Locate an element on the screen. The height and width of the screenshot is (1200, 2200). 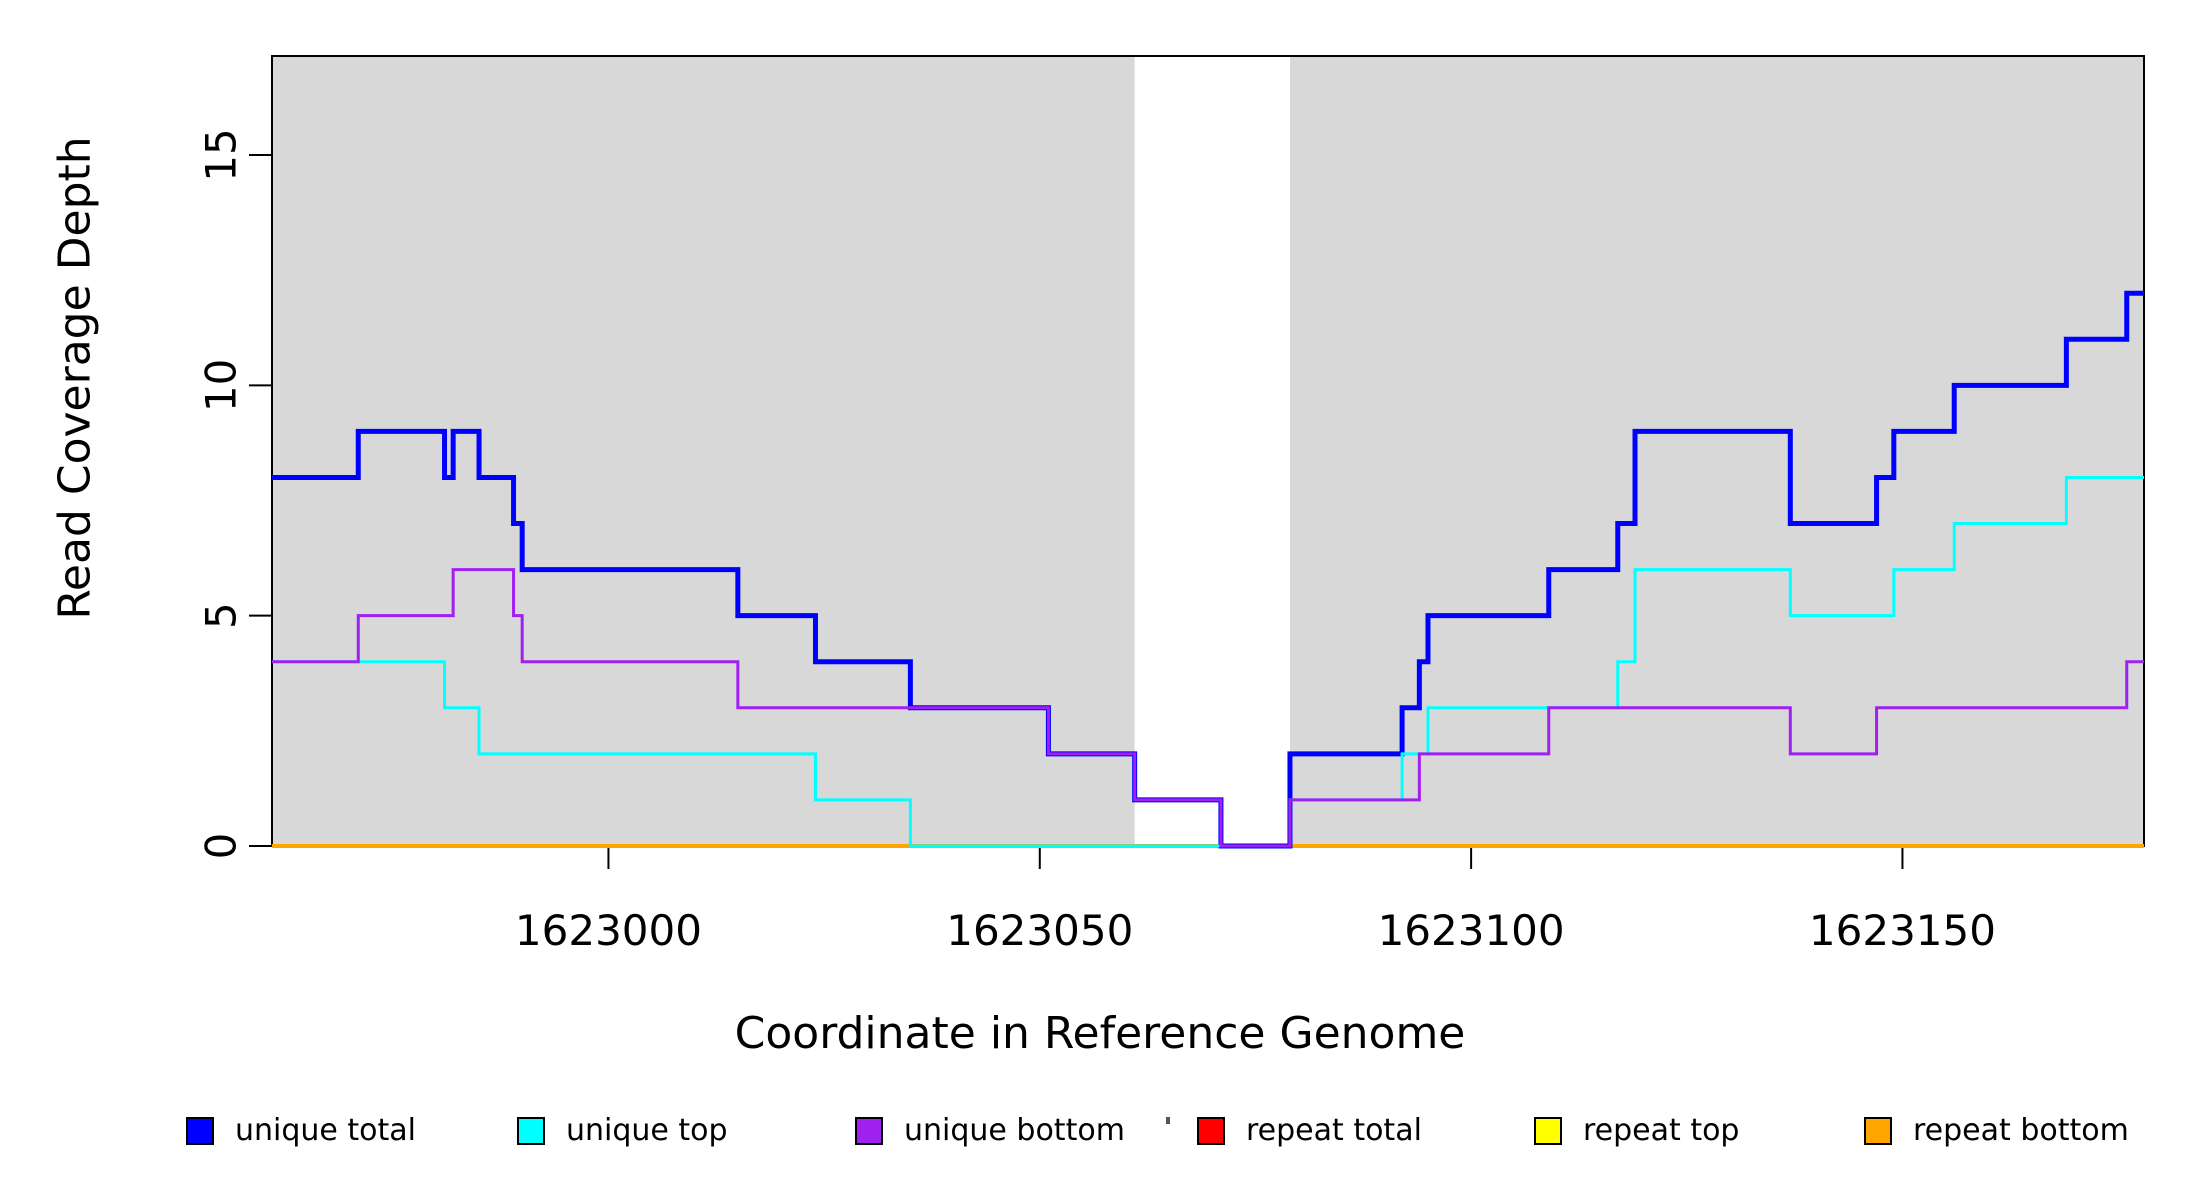
legend-swatch-repeat-total is located at coordinates (1211, 1131).